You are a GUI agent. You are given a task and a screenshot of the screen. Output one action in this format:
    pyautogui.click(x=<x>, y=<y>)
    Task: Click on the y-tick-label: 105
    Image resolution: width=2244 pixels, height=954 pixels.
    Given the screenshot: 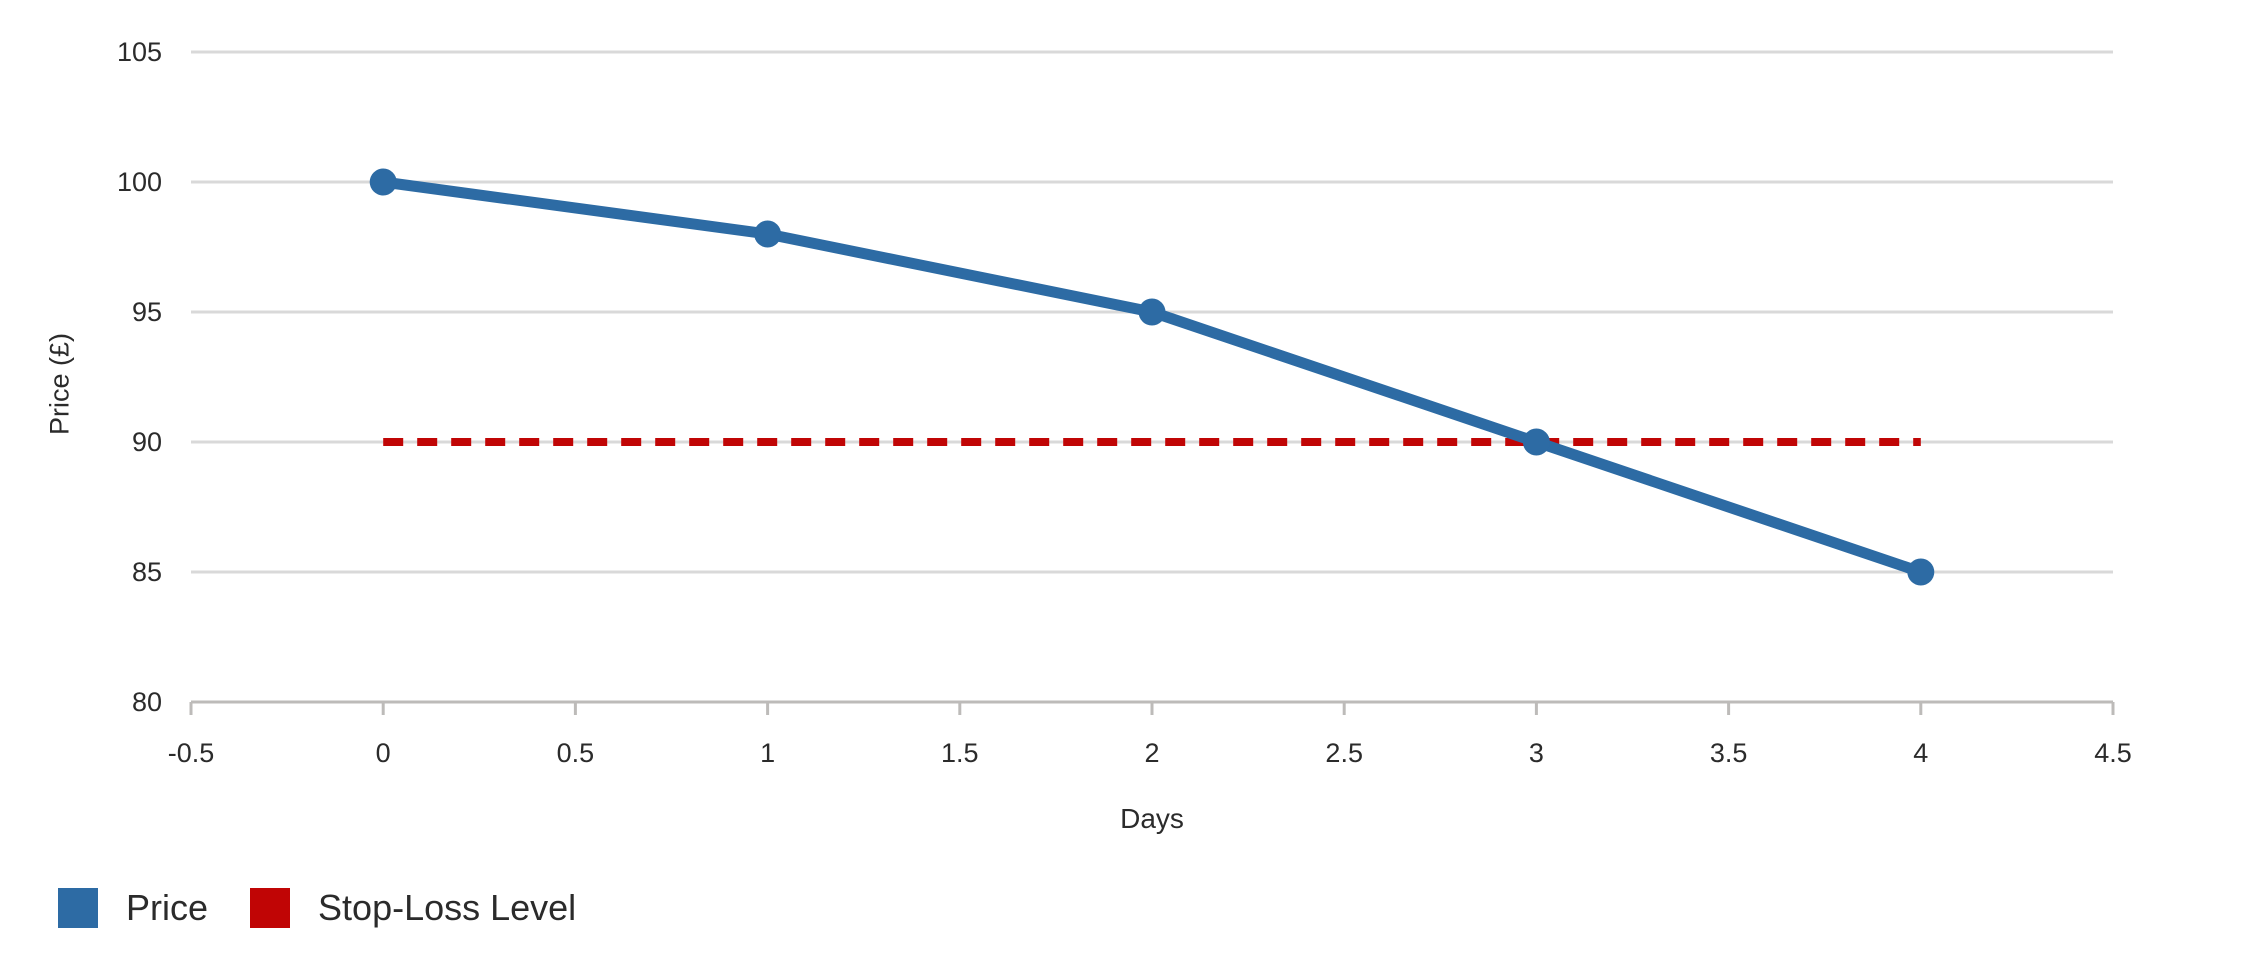 What is the action you would take?
    pyautogui.click(x=139, y=52)
    